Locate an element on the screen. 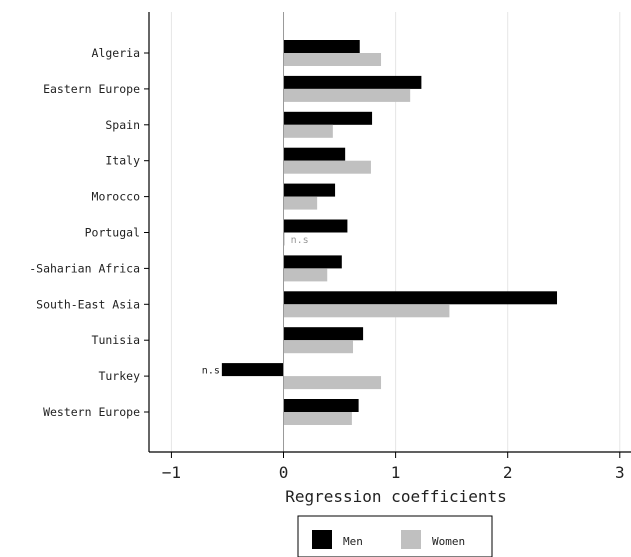  category-label: Turkey is located at coordinates (119, 376).